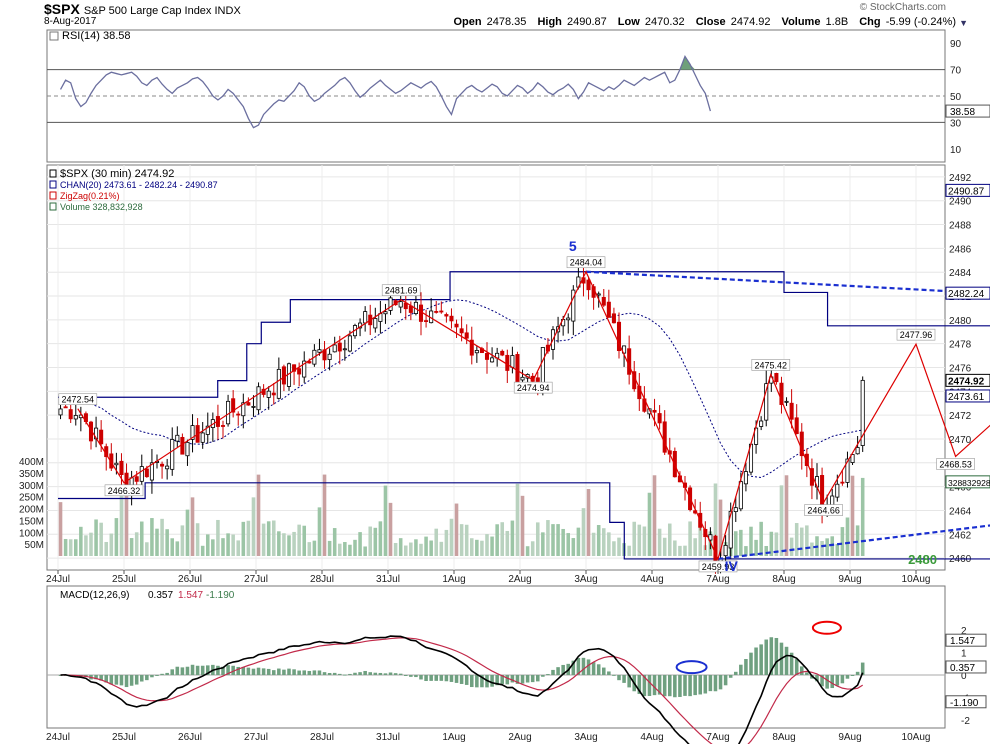 The image size is (990, 744). What do you see at coordinates (220, 595) in the screenshot?
I see `macd-legend-hist: -1.190` at bounding box center [220, 595].